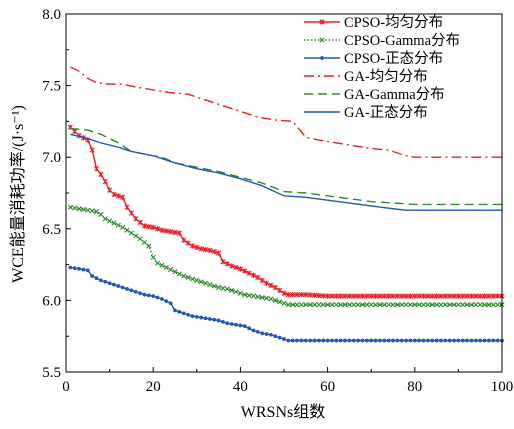 This screenshot has height=429, width=514. I want to click on y-tick-label: 5.5, so click(51, 373).